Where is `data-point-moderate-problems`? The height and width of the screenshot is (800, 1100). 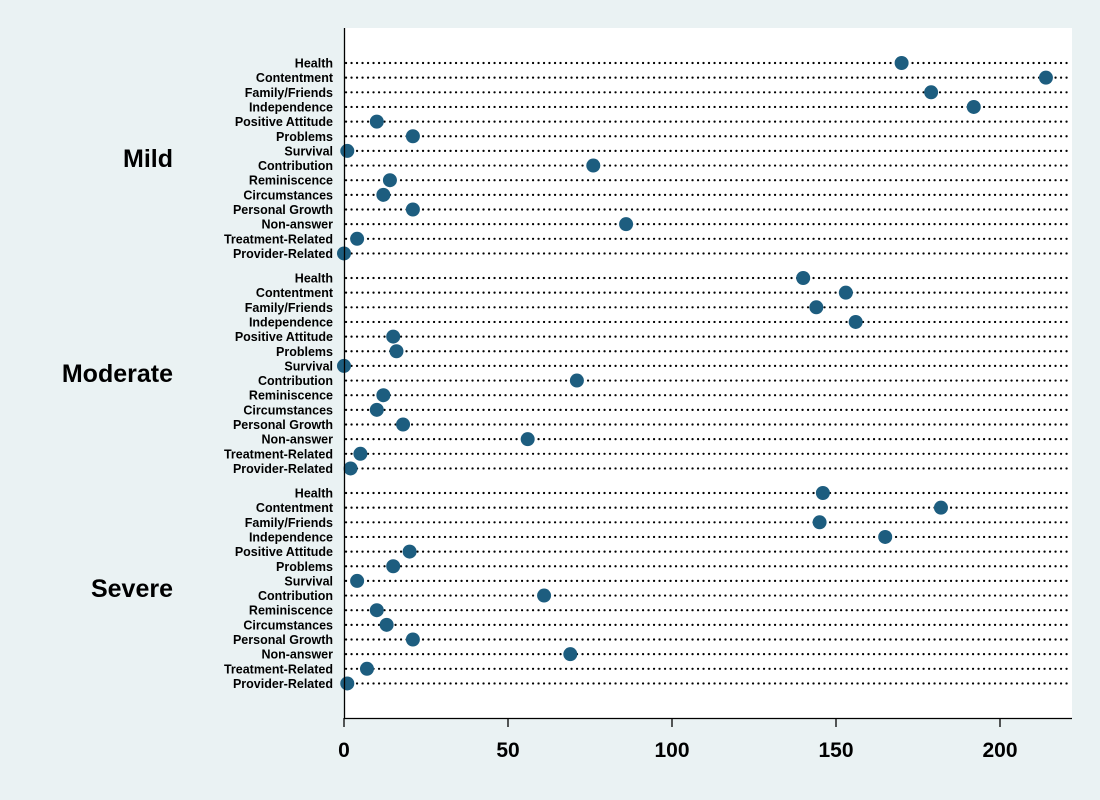 data-point-moderate-problems is located at coordinates (396, 351).